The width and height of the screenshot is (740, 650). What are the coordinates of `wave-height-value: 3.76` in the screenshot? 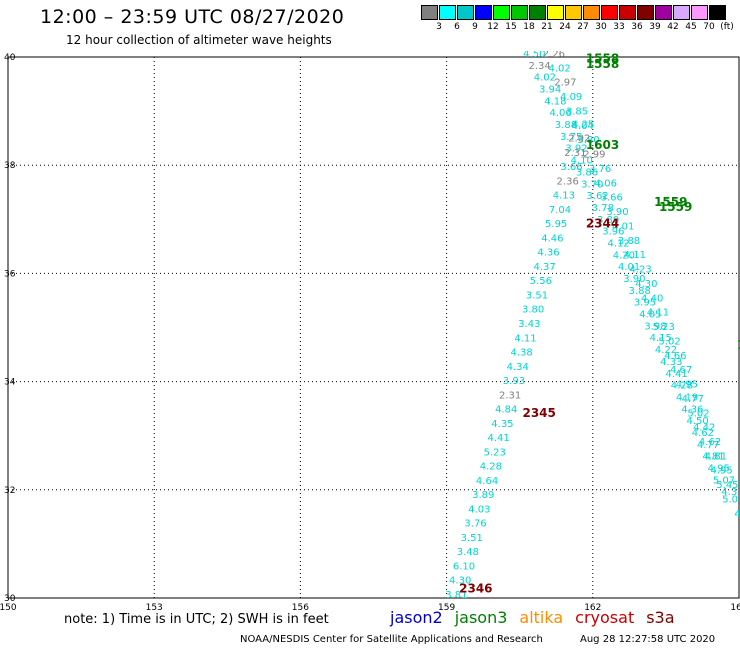 It's located at (600, 169).